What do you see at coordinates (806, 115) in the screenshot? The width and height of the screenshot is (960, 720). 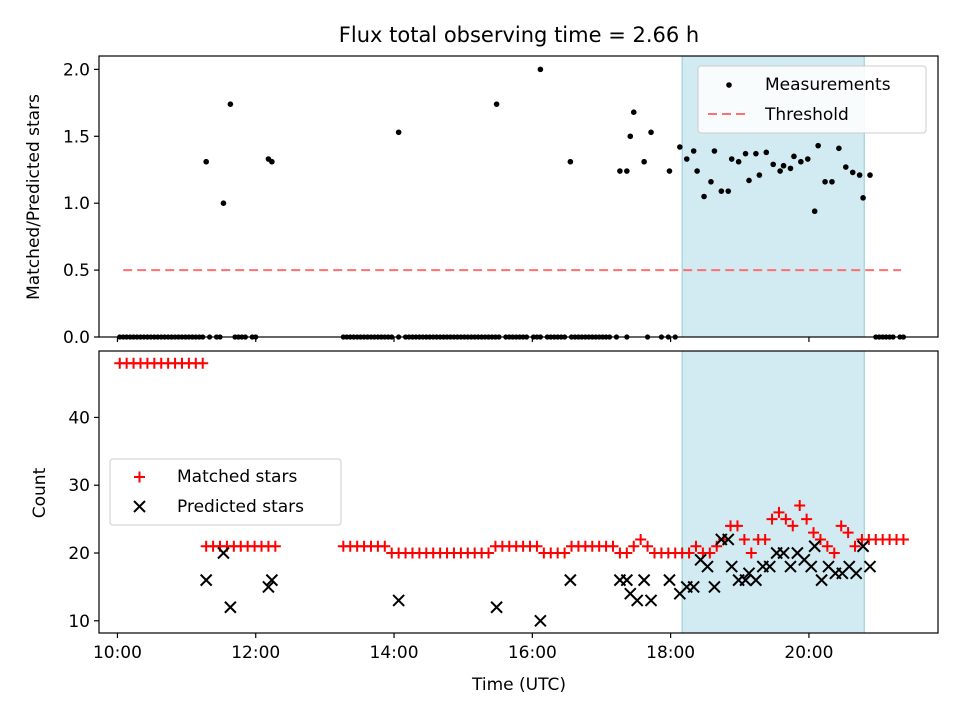 I see `legend-threshold-label: Threshold` at bounding box center [806, 115].